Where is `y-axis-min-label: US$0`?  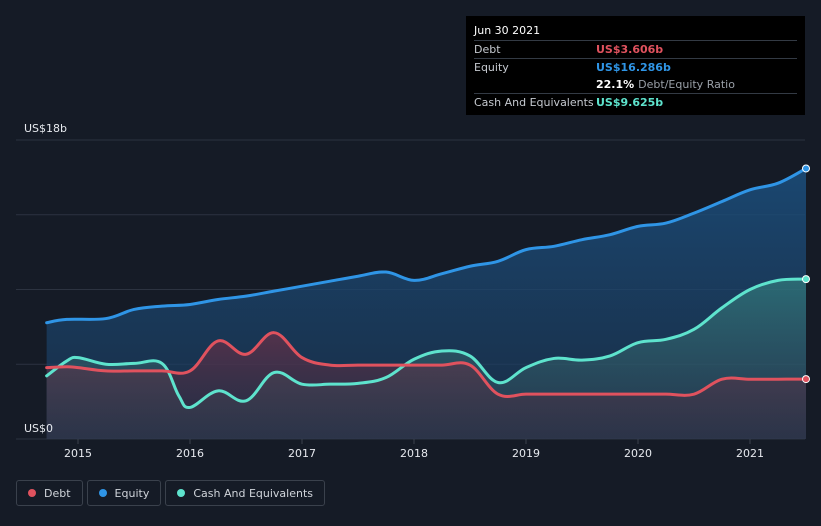
y-axis-min-label: US$0 is located at coordinates (38, 428).